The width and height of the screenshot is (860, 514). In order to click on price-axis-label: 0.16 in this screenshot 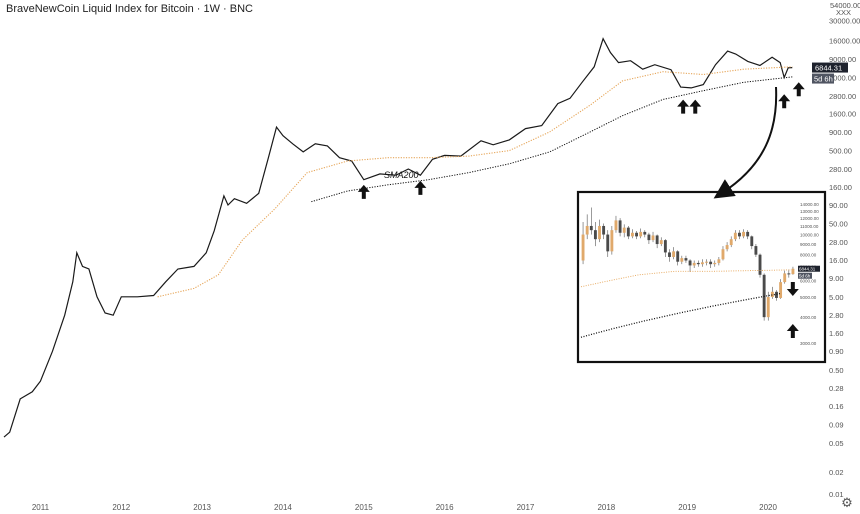, I will do `click(836, 406)`.